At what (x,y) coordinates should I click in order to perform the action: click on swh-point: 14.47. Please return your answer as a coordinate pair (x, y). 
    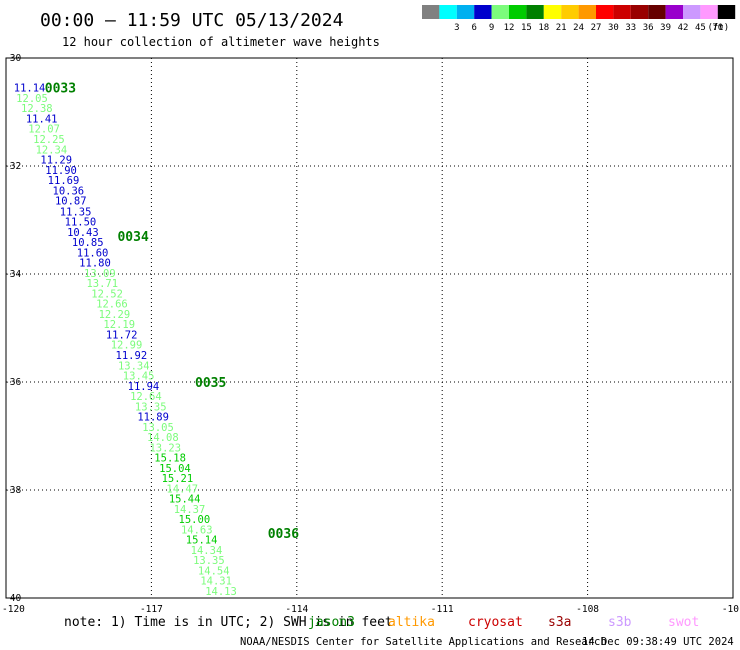
    Looking at the image, I should click on (182, 489).